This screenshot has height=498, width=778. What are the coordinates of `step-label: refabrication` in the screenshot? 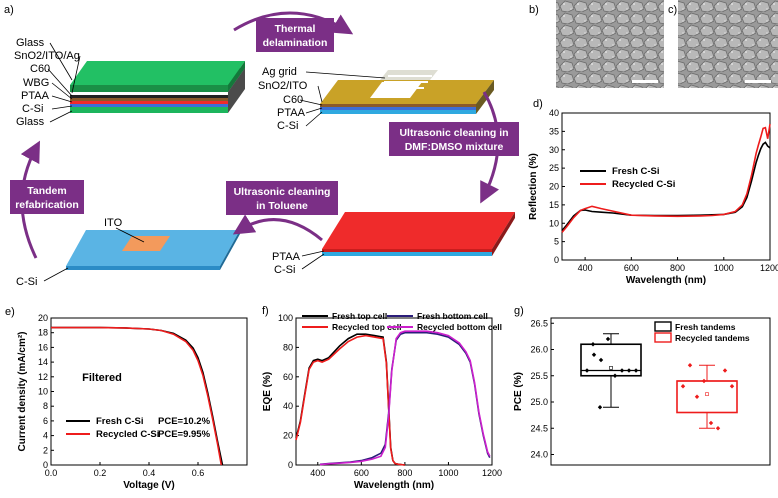 It's located at (47, 205).